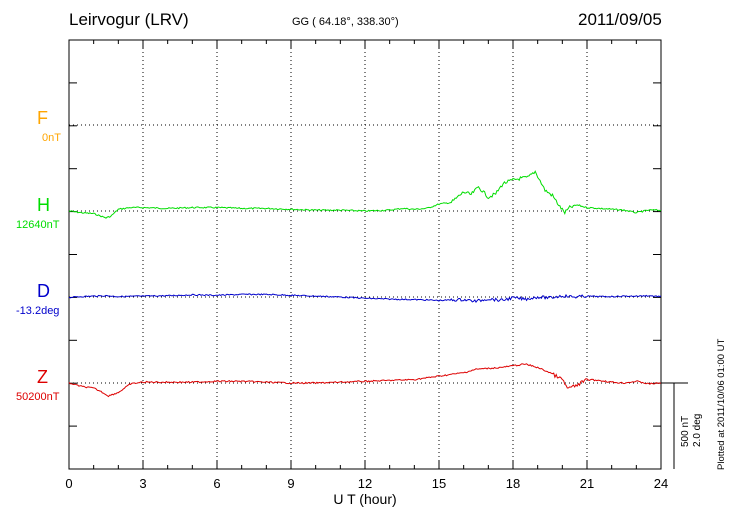 This screenshot has height=520, width=730. What do you see at coordinates (439, 483) in the screenshot?
I see `x-tick-label: 15` at bounding box center [439, 483].